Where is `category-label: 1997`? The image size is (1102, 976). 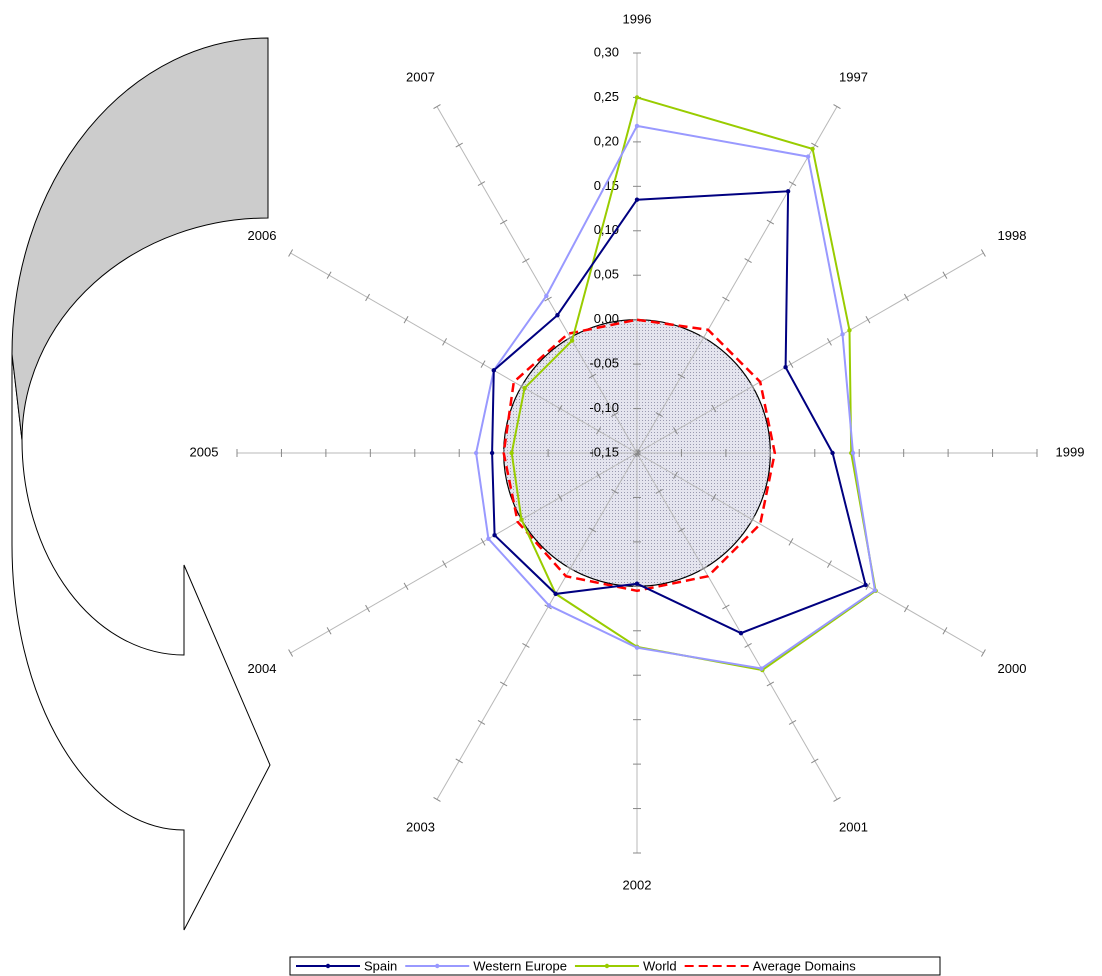 category-label: 1997 is located at coordinates (853, 76).